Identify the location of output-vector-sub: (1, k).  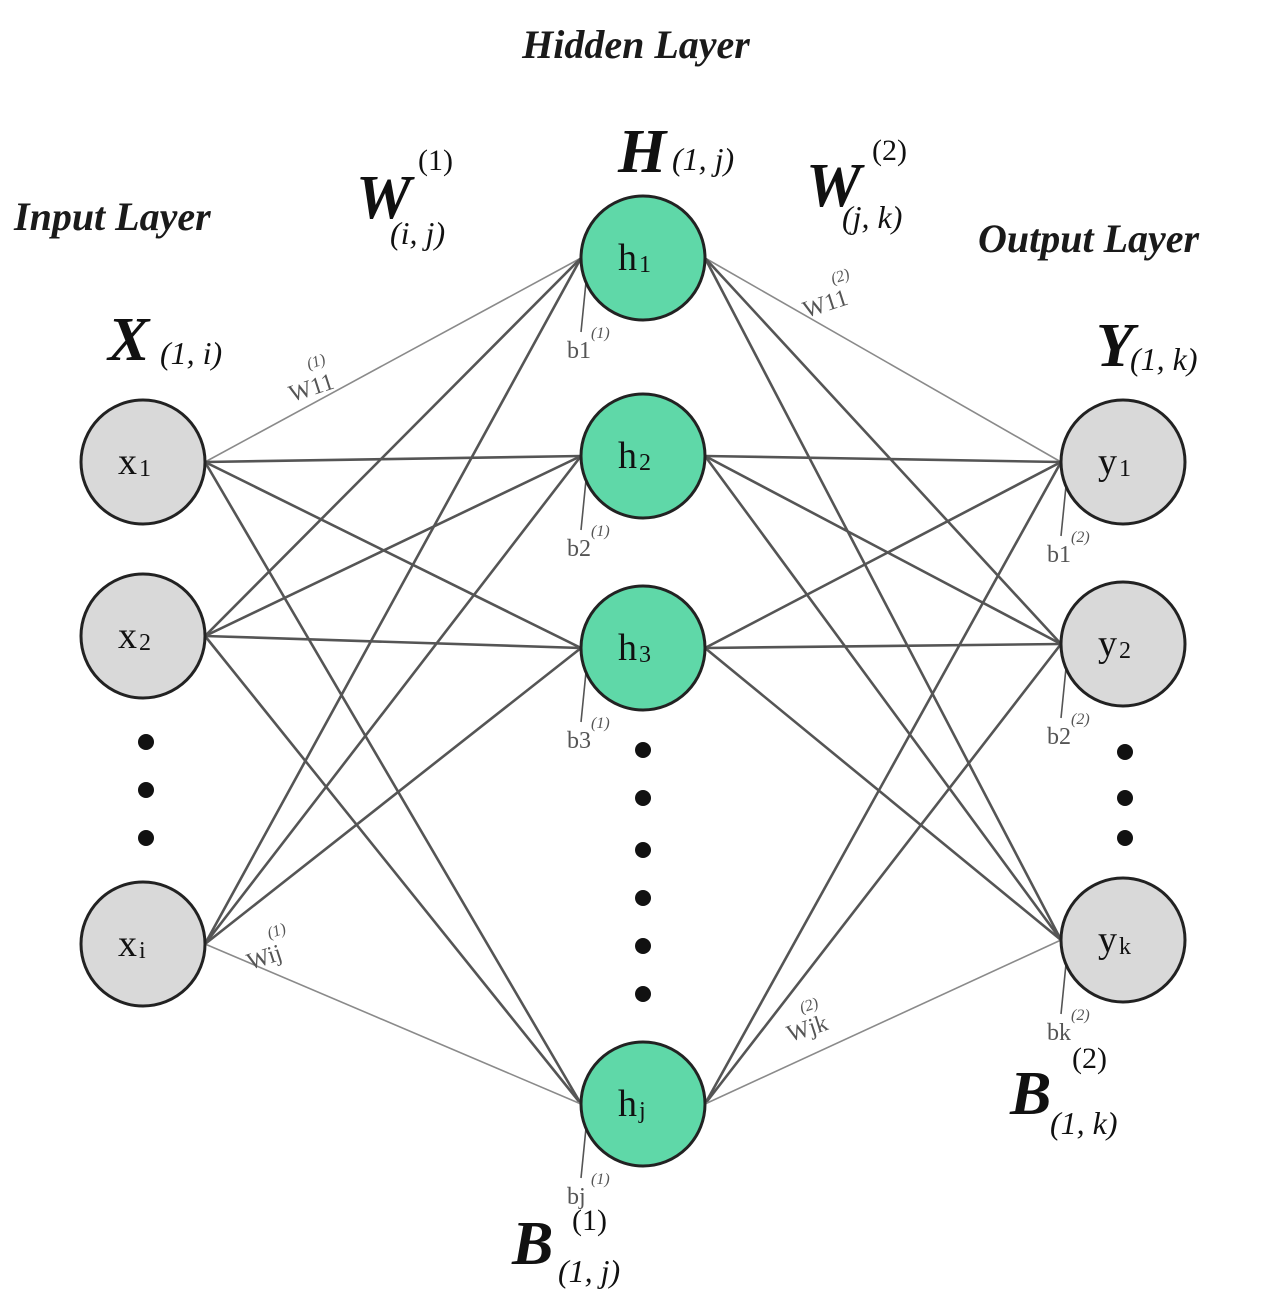
(1164, 359).